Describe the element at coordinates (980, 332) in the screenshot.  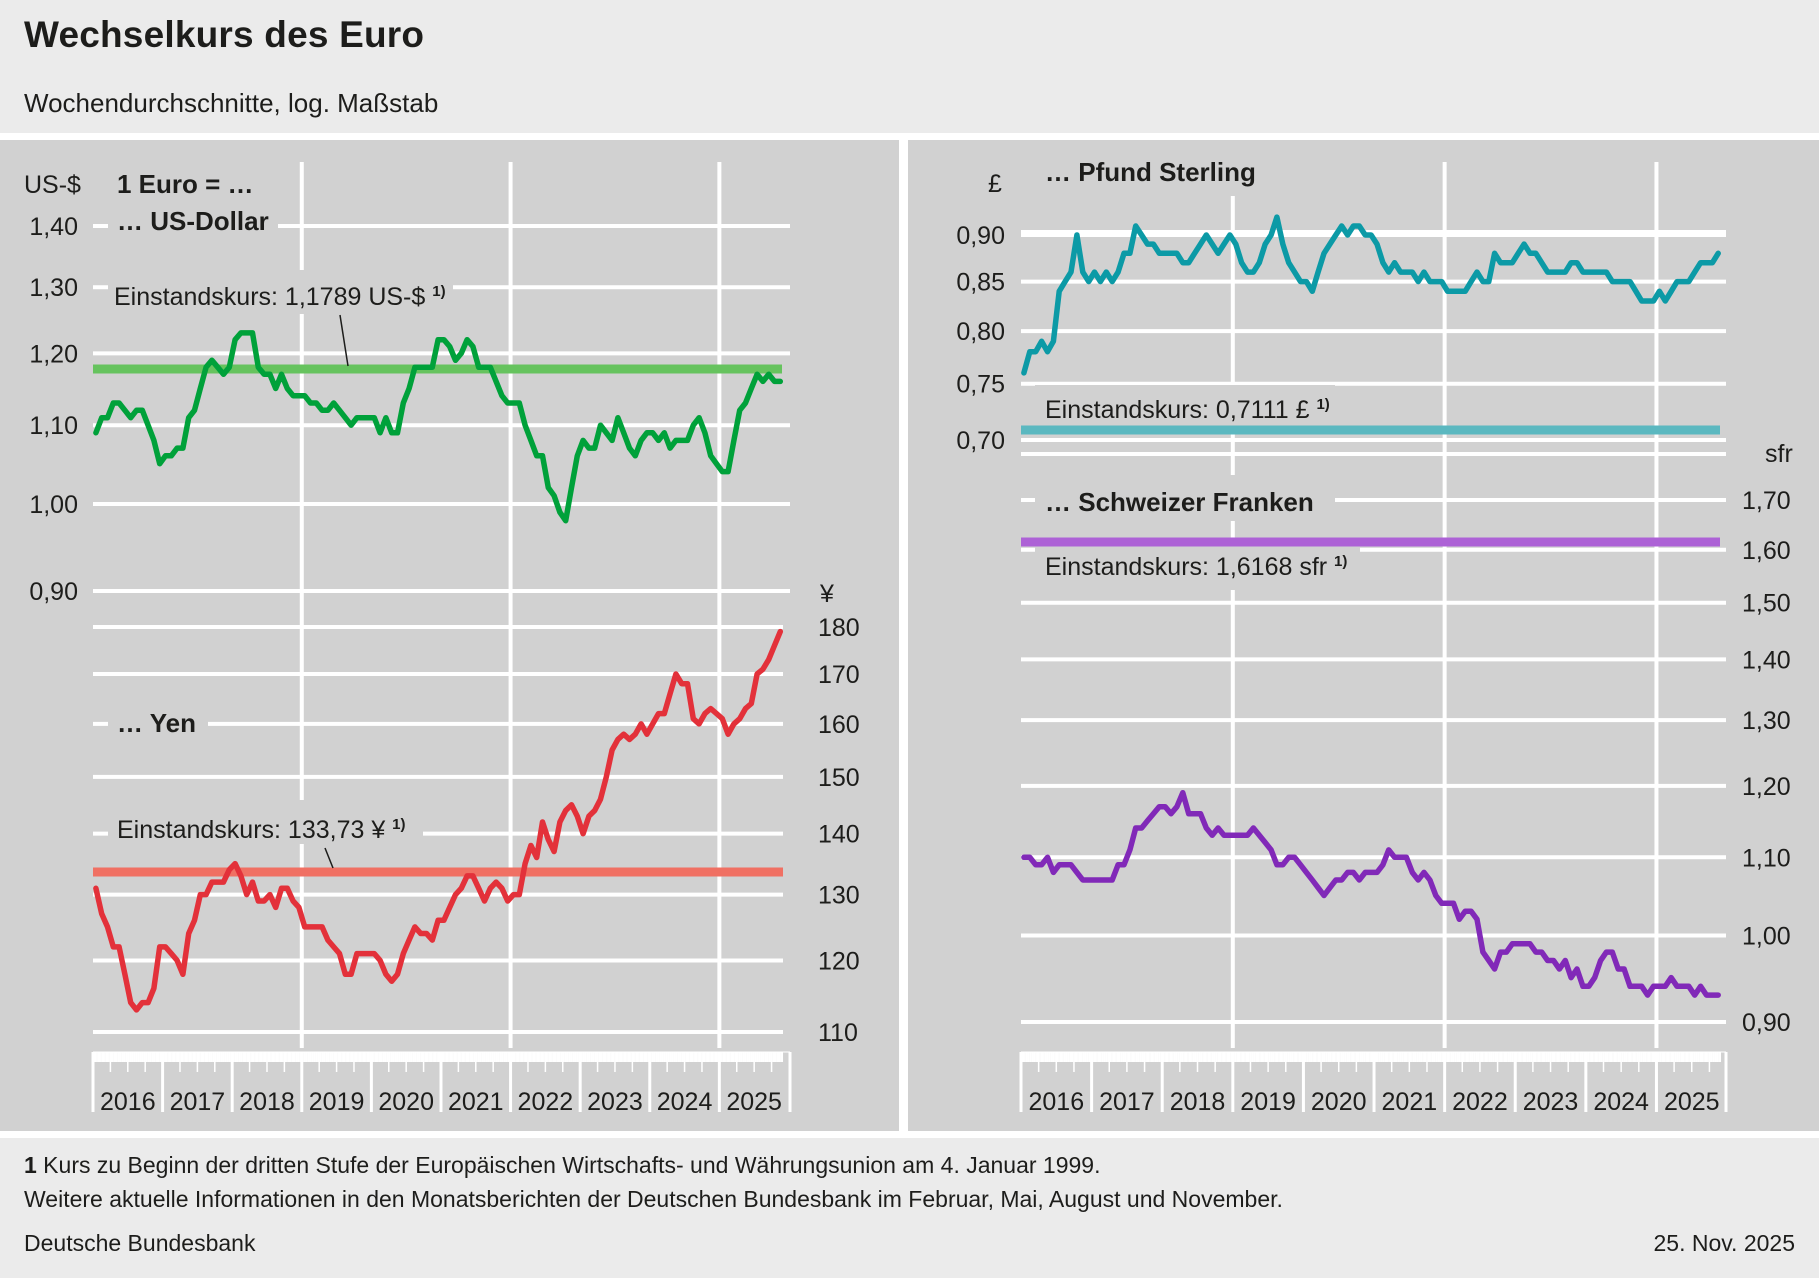
I see `y-tick-label: 0,80` at that location.